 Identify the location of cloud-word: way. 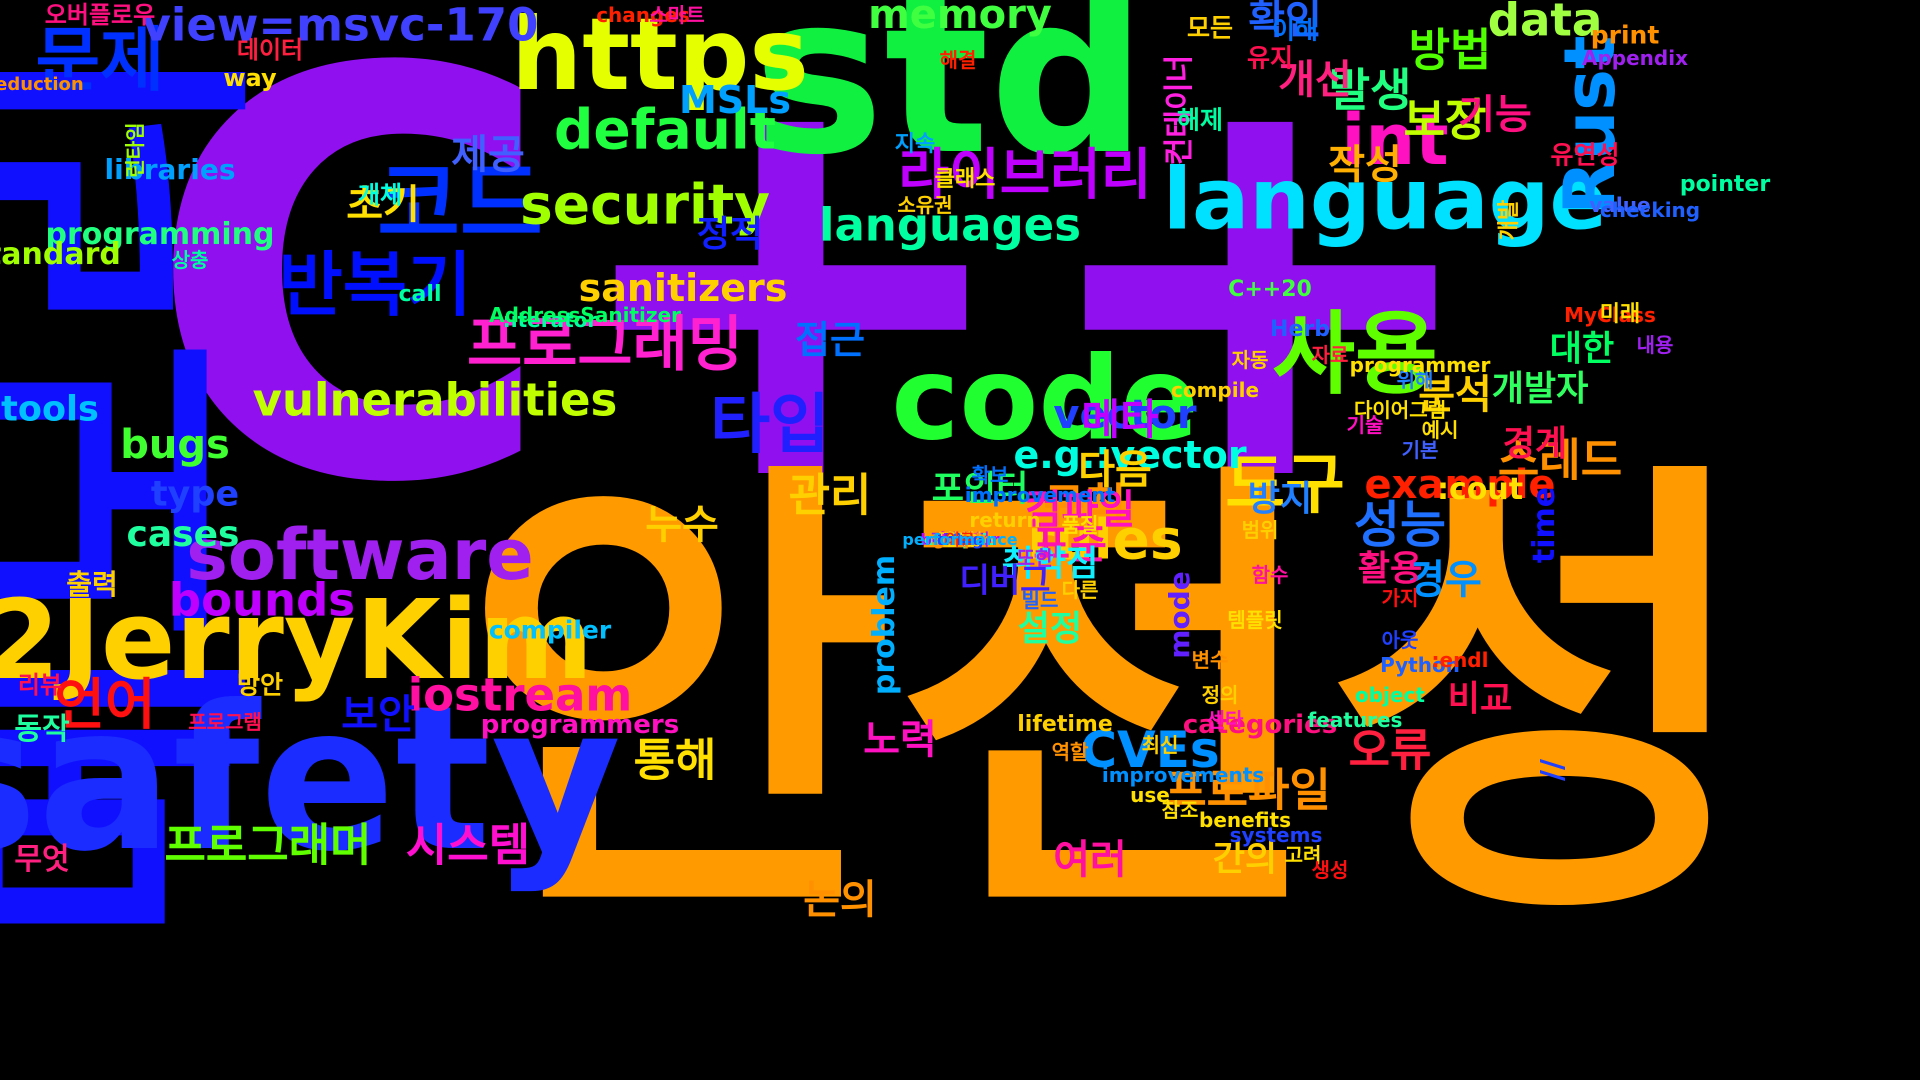
(250, 78).